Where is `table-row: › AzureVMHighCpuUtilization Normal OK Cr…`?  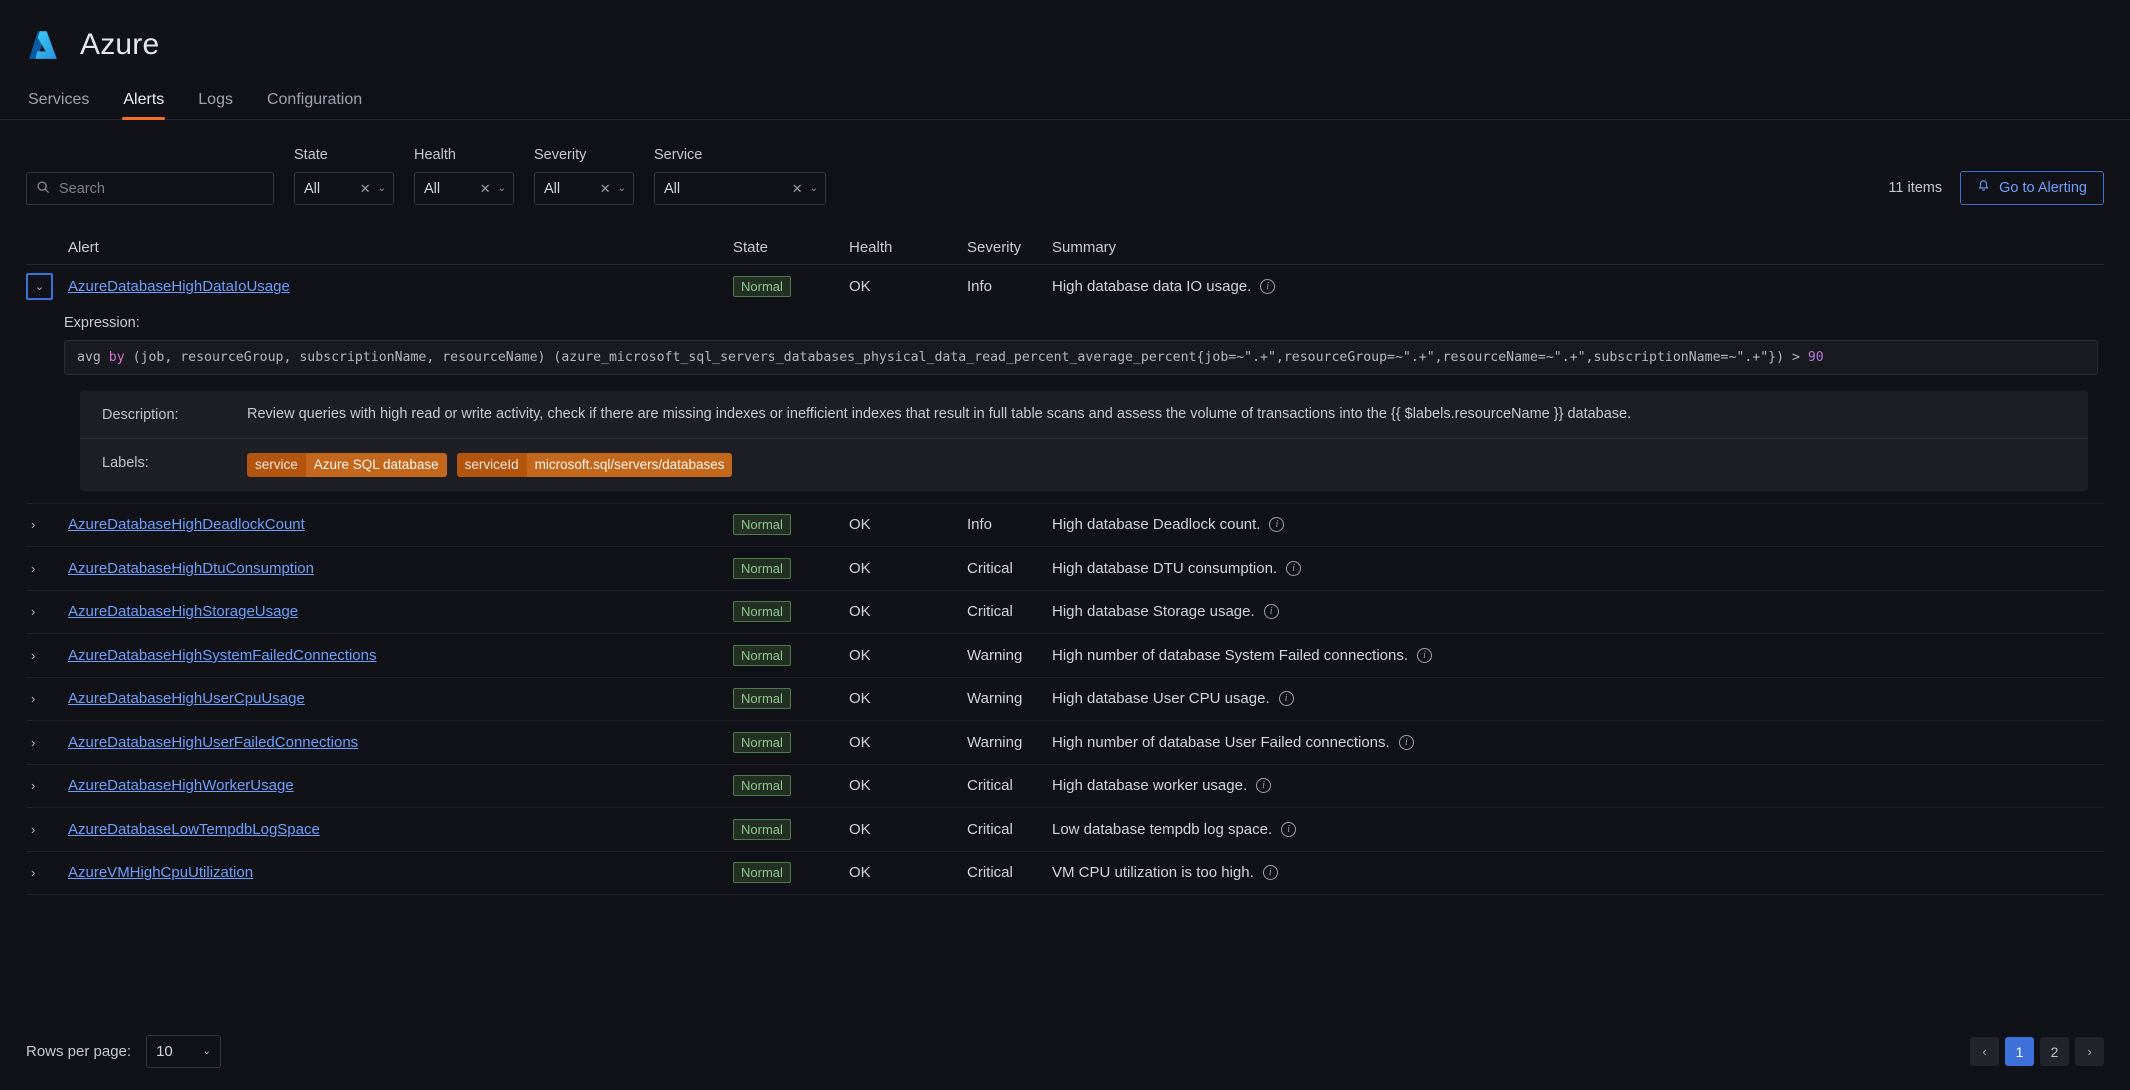
table-row: › AzureVMHighCpuUtilization Normal OK Cr… is located at coordinates (1065, 874).